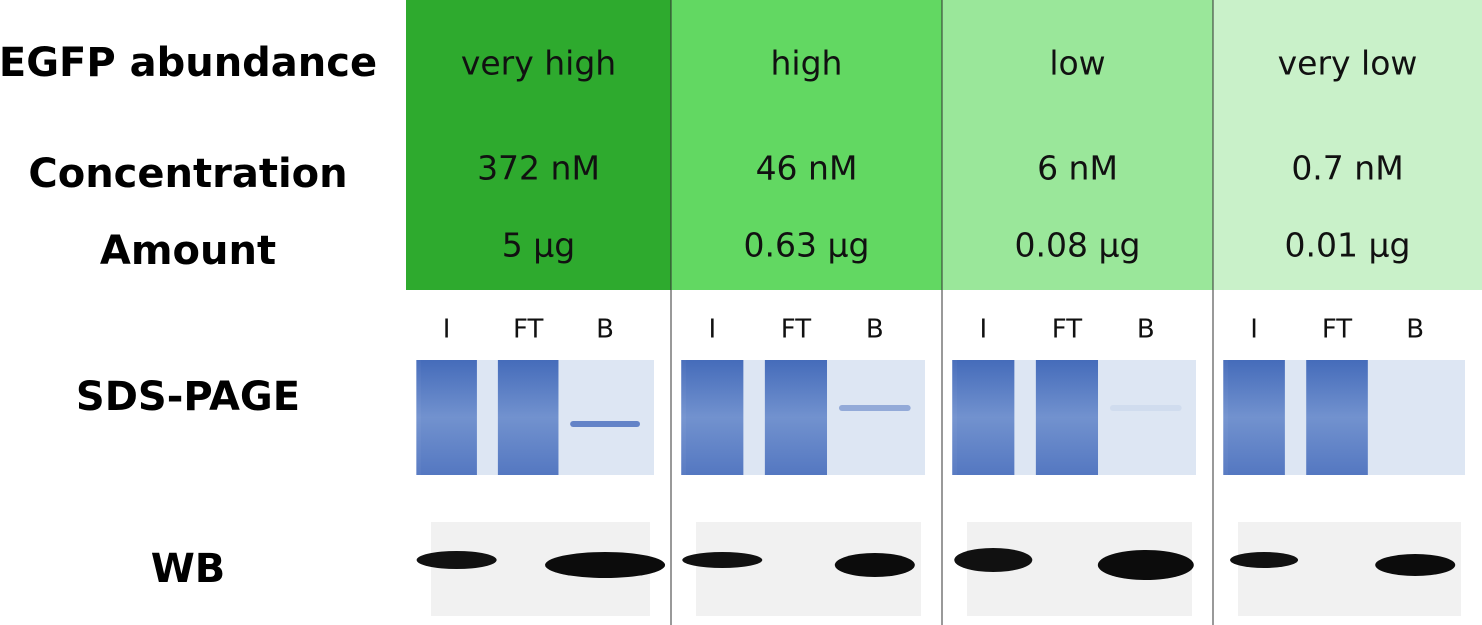  What do you see at coordinates (188, 397) in the screenshot?
I see `row-label: SDS-PAGE` at bounding box center [188, 397].